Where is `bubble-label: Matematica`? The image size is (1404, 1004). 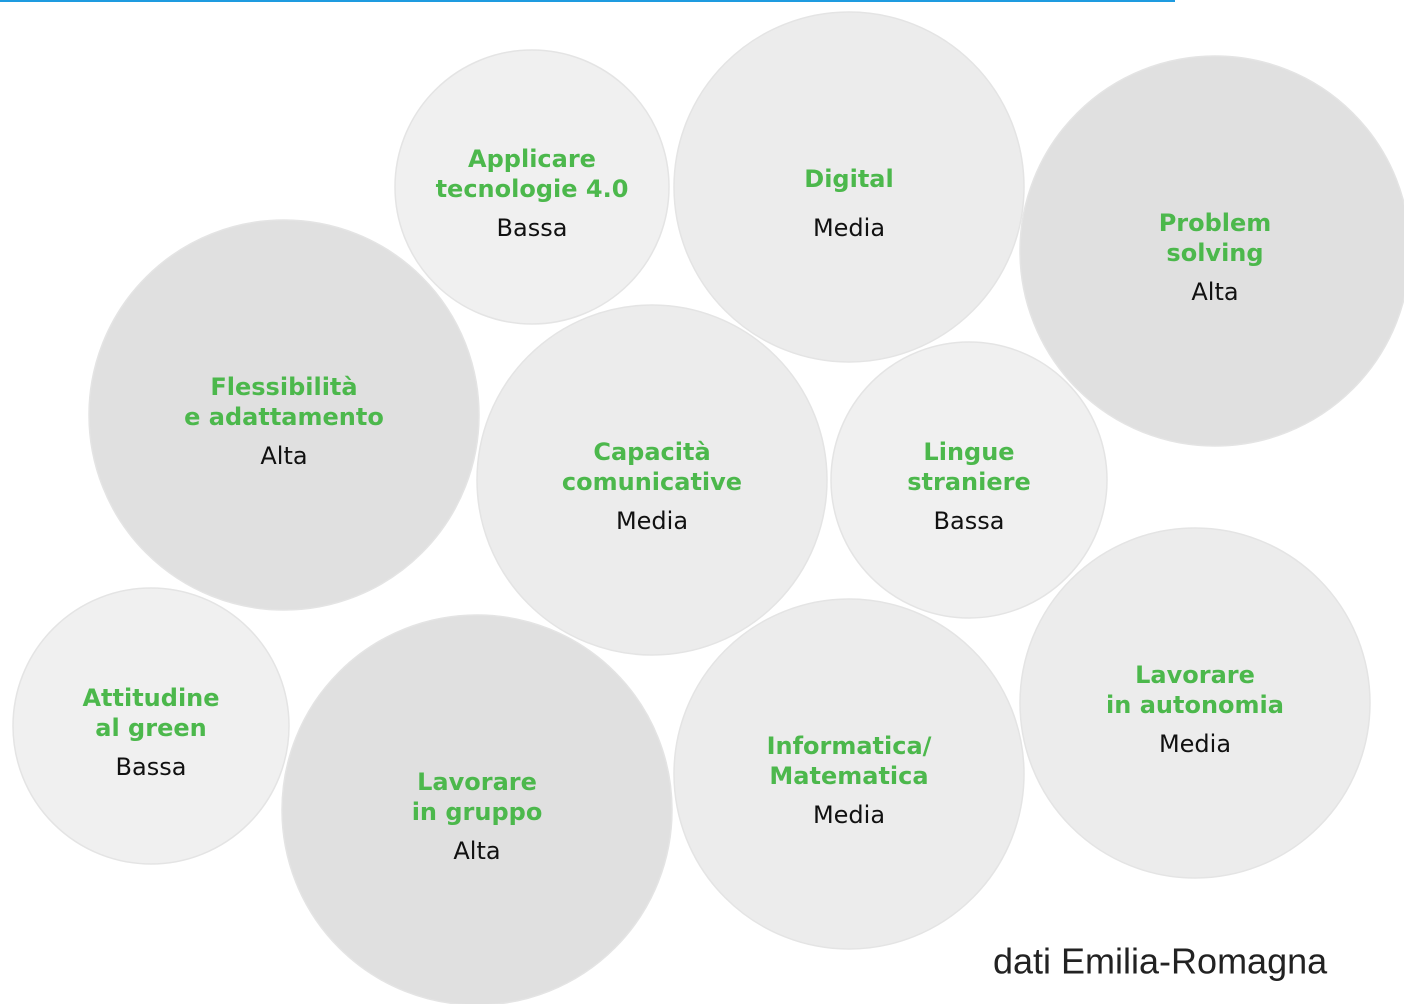 bubble-label: Matematica is located at coordinates (848, 776).